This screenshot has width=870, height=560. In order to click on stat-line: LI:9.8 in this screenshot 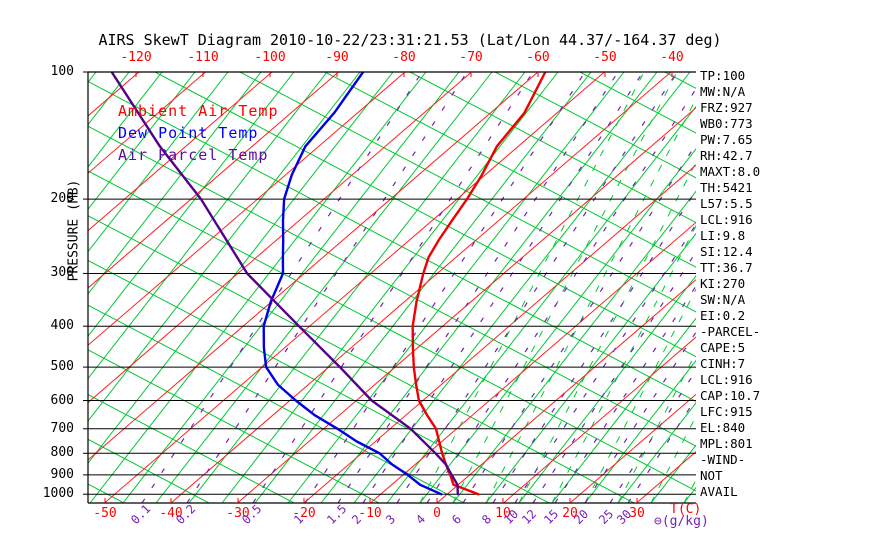, I will do `click(723, 235)`.